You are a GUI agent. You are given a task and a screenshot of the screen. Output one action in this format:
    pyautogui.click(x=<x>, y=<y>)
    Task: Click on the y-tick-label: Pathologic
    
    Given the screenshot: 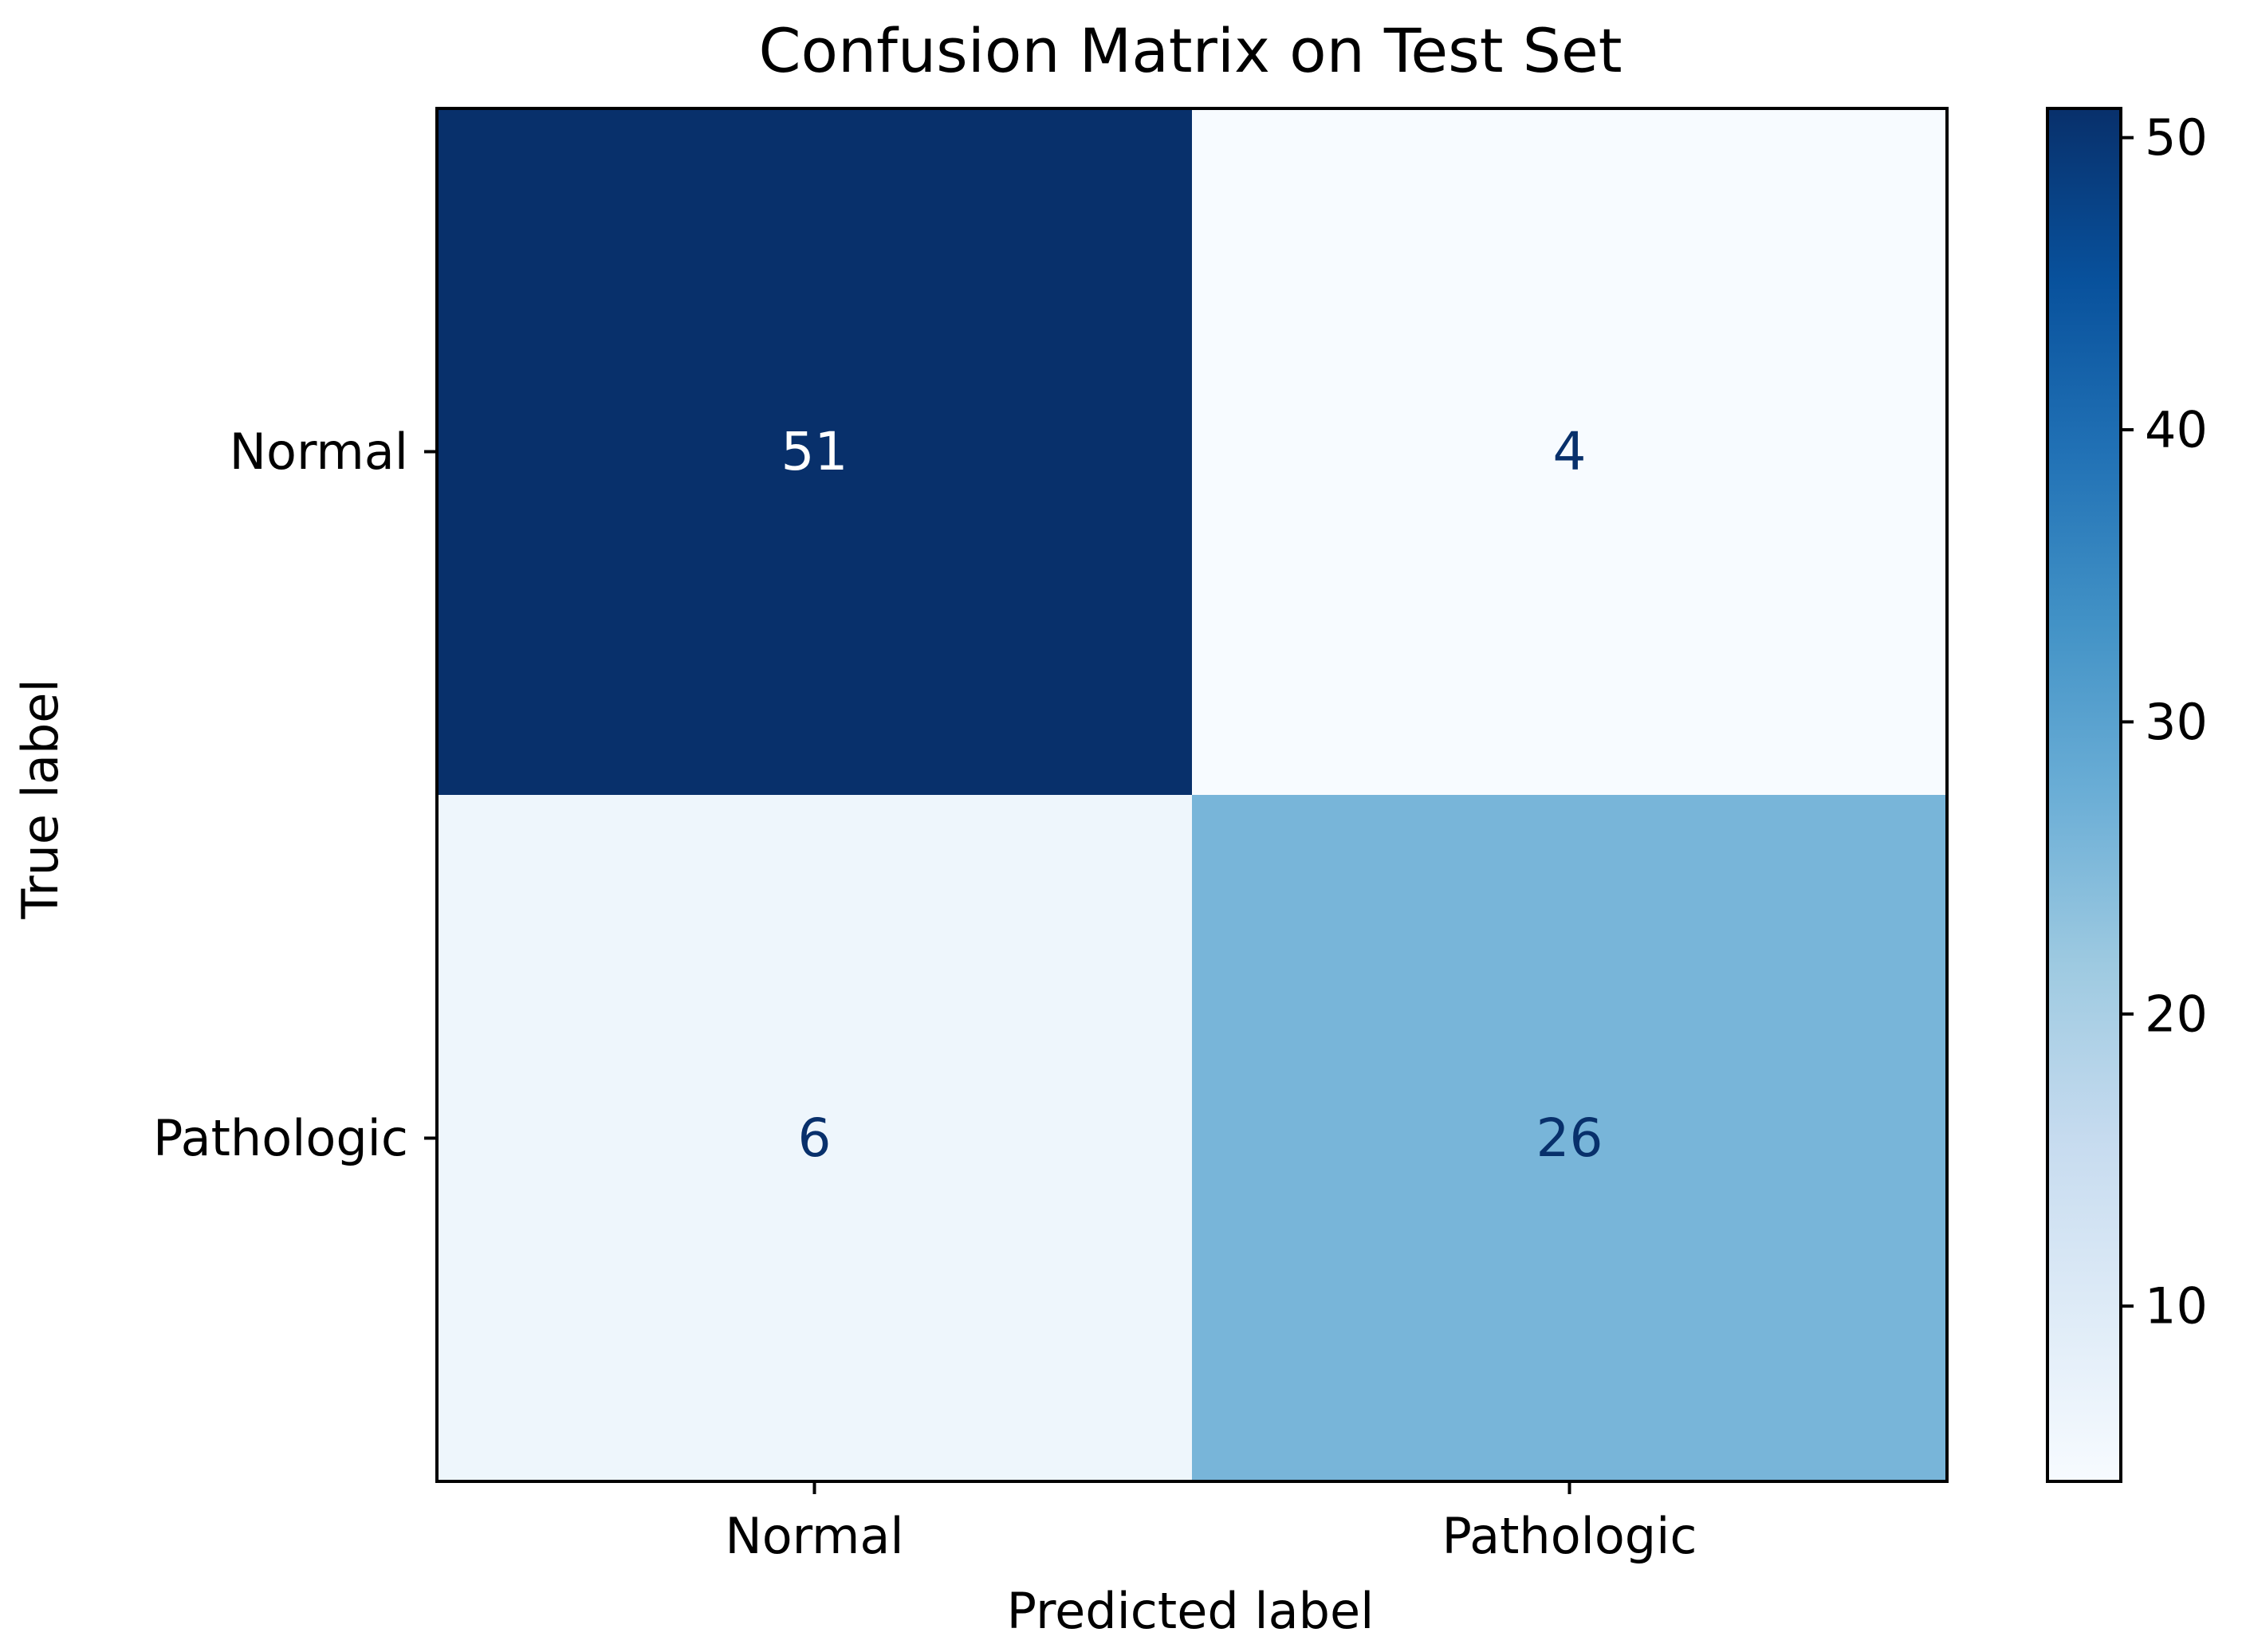 What is the action you would take?
    pyautogui.click(x=280, y=1138)
    